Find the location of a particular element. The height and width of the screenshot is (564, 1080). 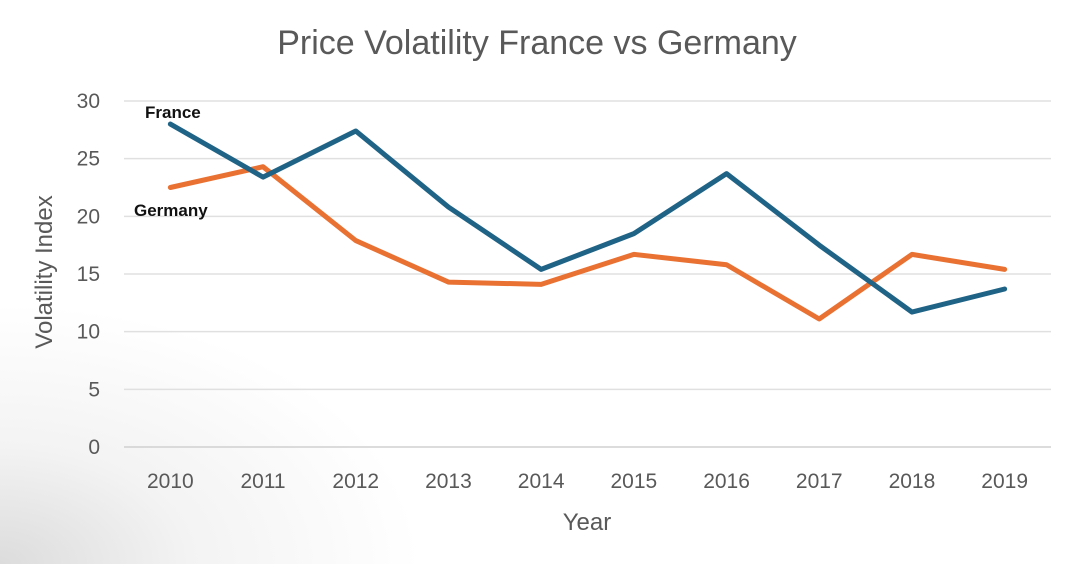

y-tick-label: 0 is located at coordinates (94, 447).